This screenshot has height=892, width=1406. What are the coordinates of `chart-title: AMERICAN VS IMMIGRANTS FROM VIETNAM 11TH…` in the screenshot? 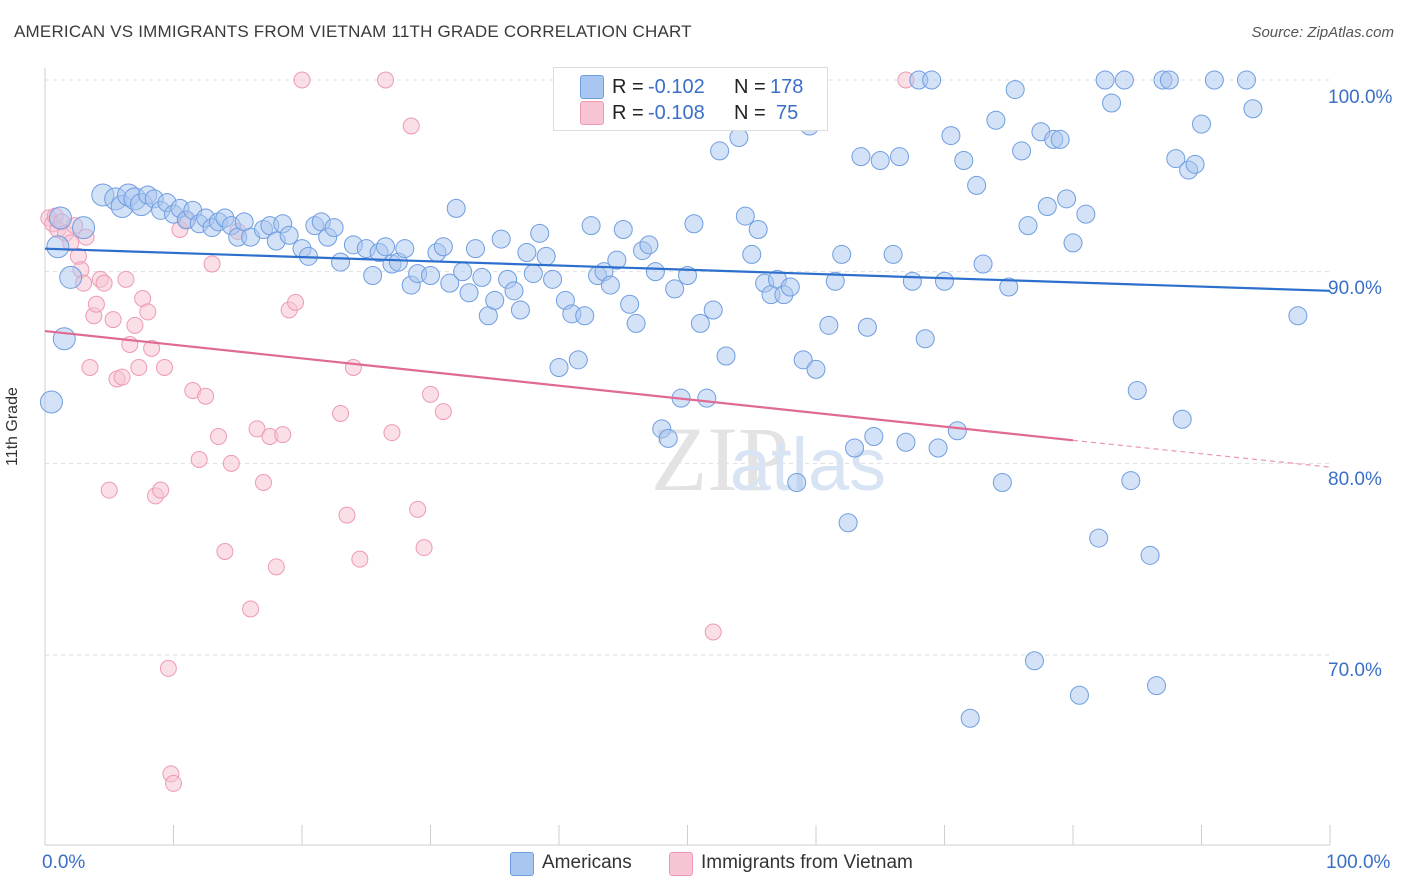 It's located at (353, 31).